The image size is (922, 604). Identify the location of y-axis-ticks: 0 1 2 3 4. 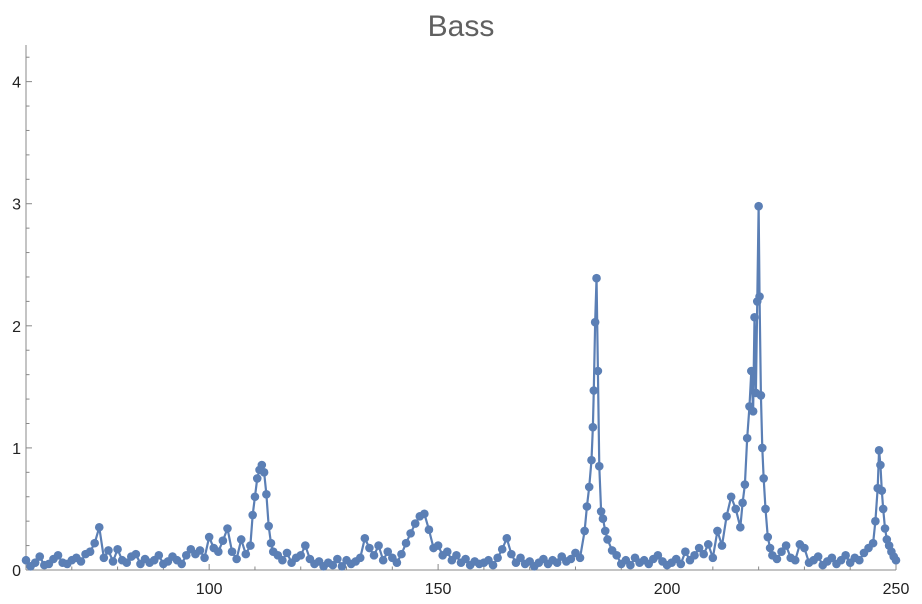
(22, 318).